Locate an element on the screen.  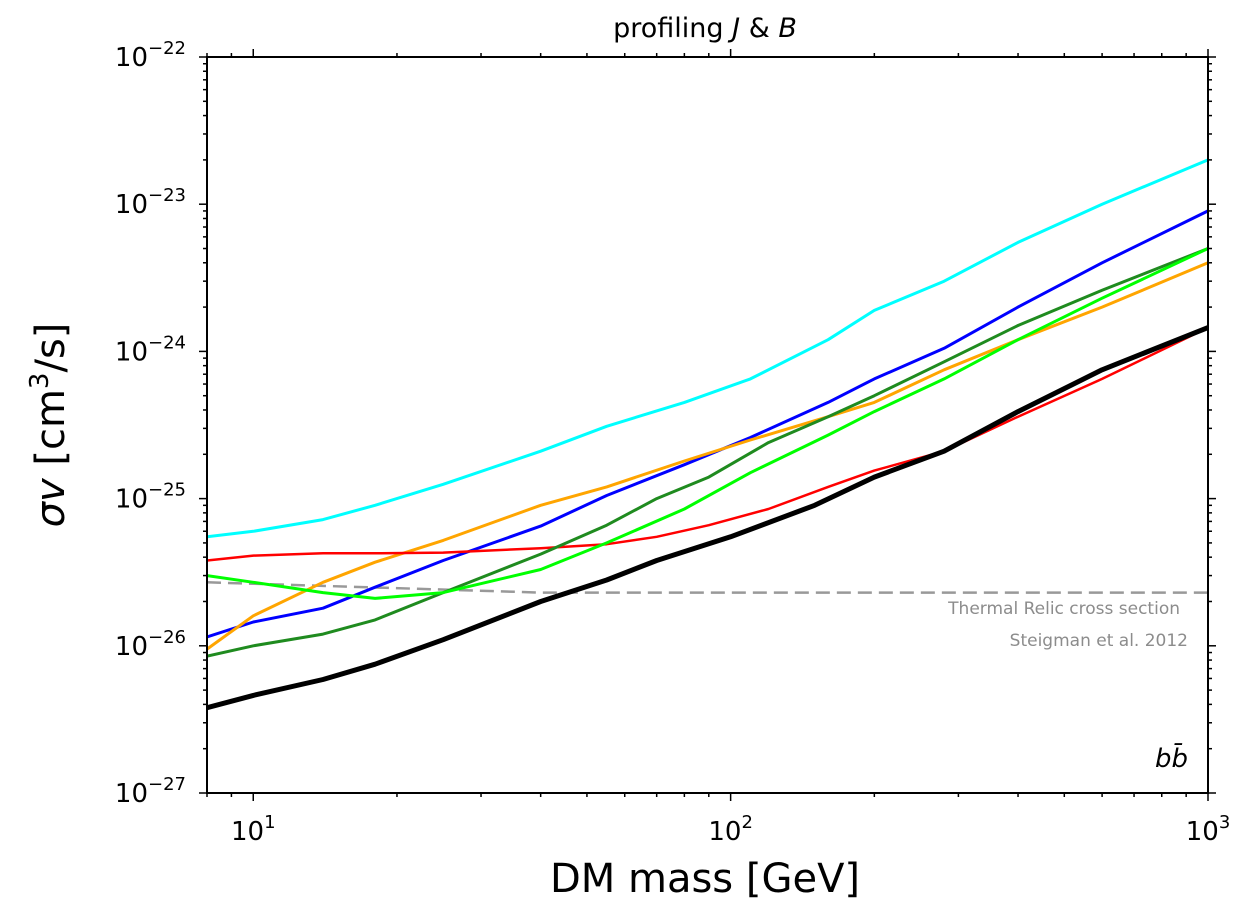
channel-label: bb̄ is located at coordinates (1171, 758).